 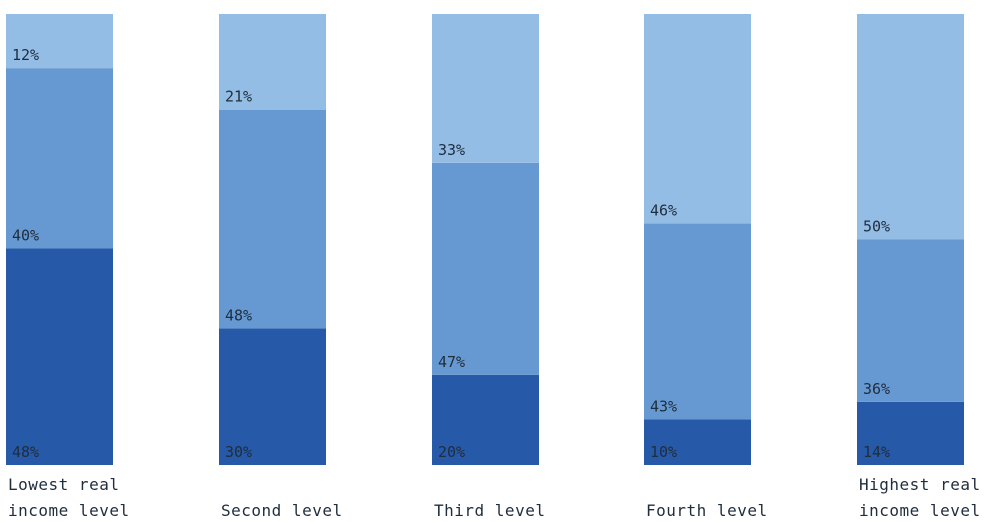 I want to click on data-label-light-1: 12%, so click(x=25, y=55).